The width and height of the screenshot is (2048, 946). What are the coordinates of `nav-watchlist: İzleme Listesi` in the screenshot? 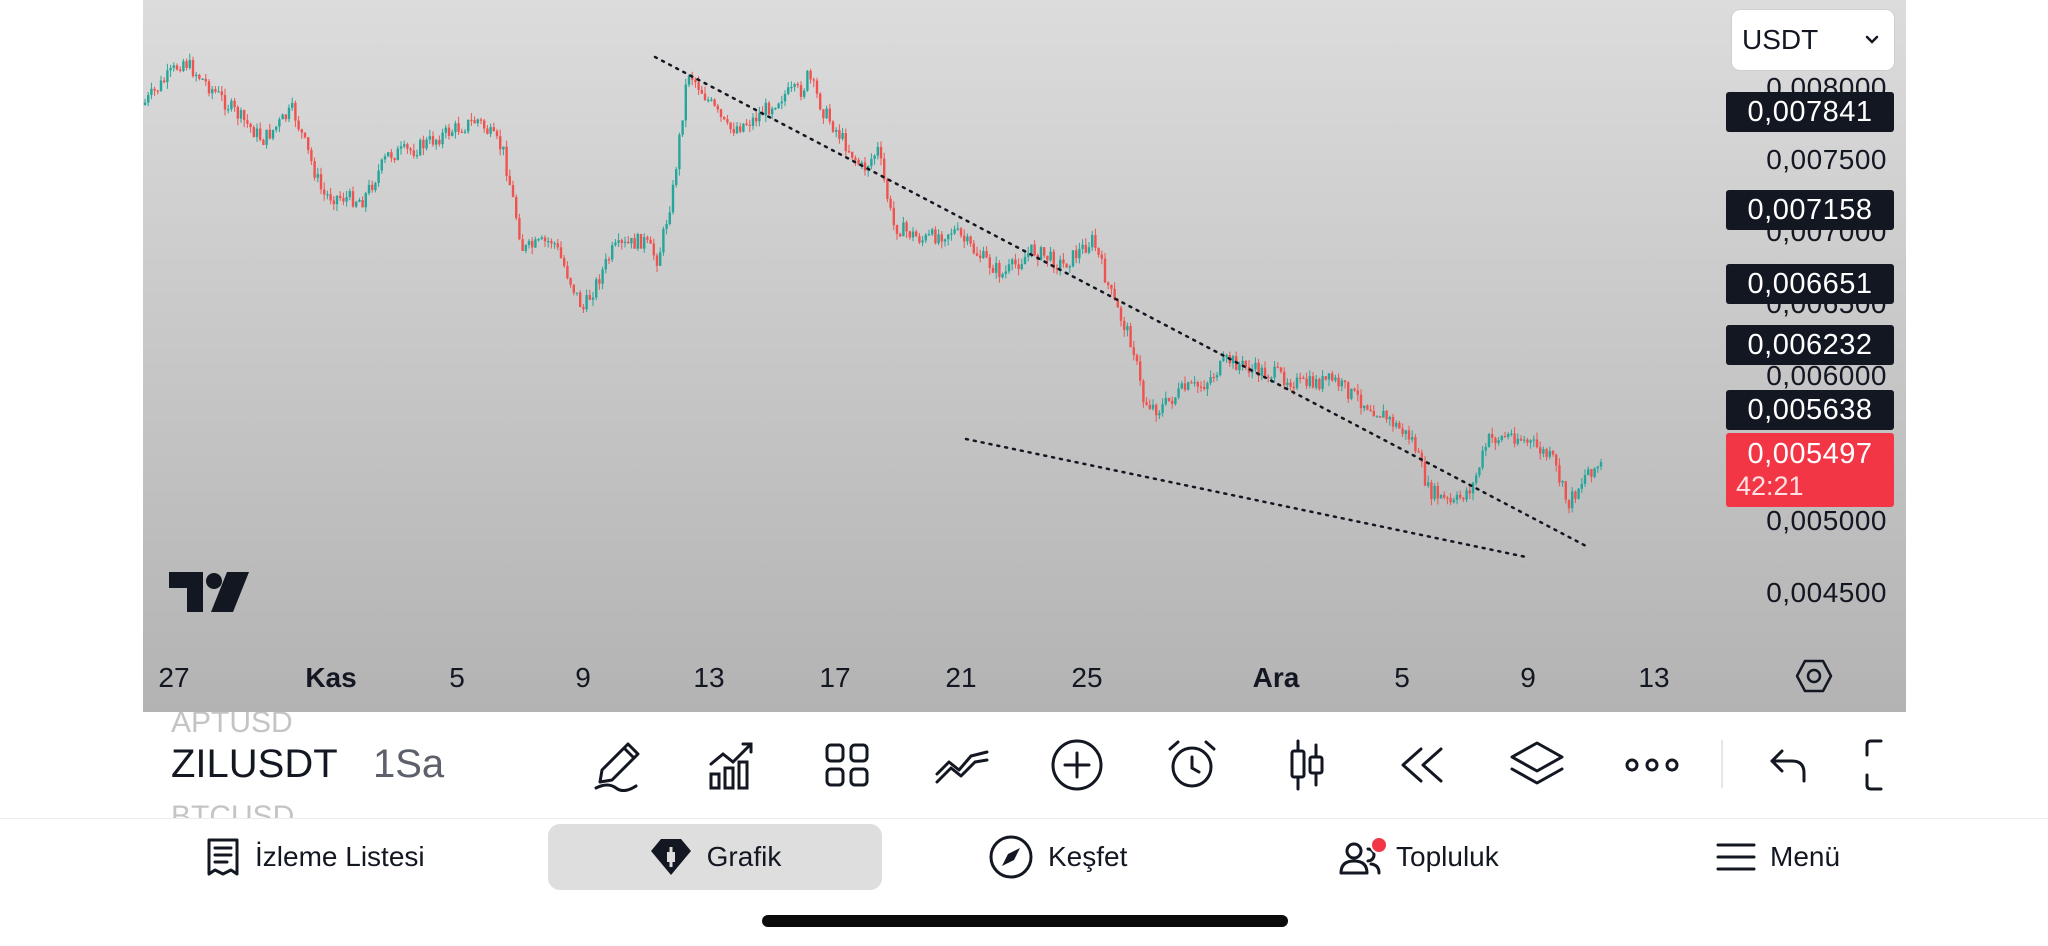 It's located at (315, 857).